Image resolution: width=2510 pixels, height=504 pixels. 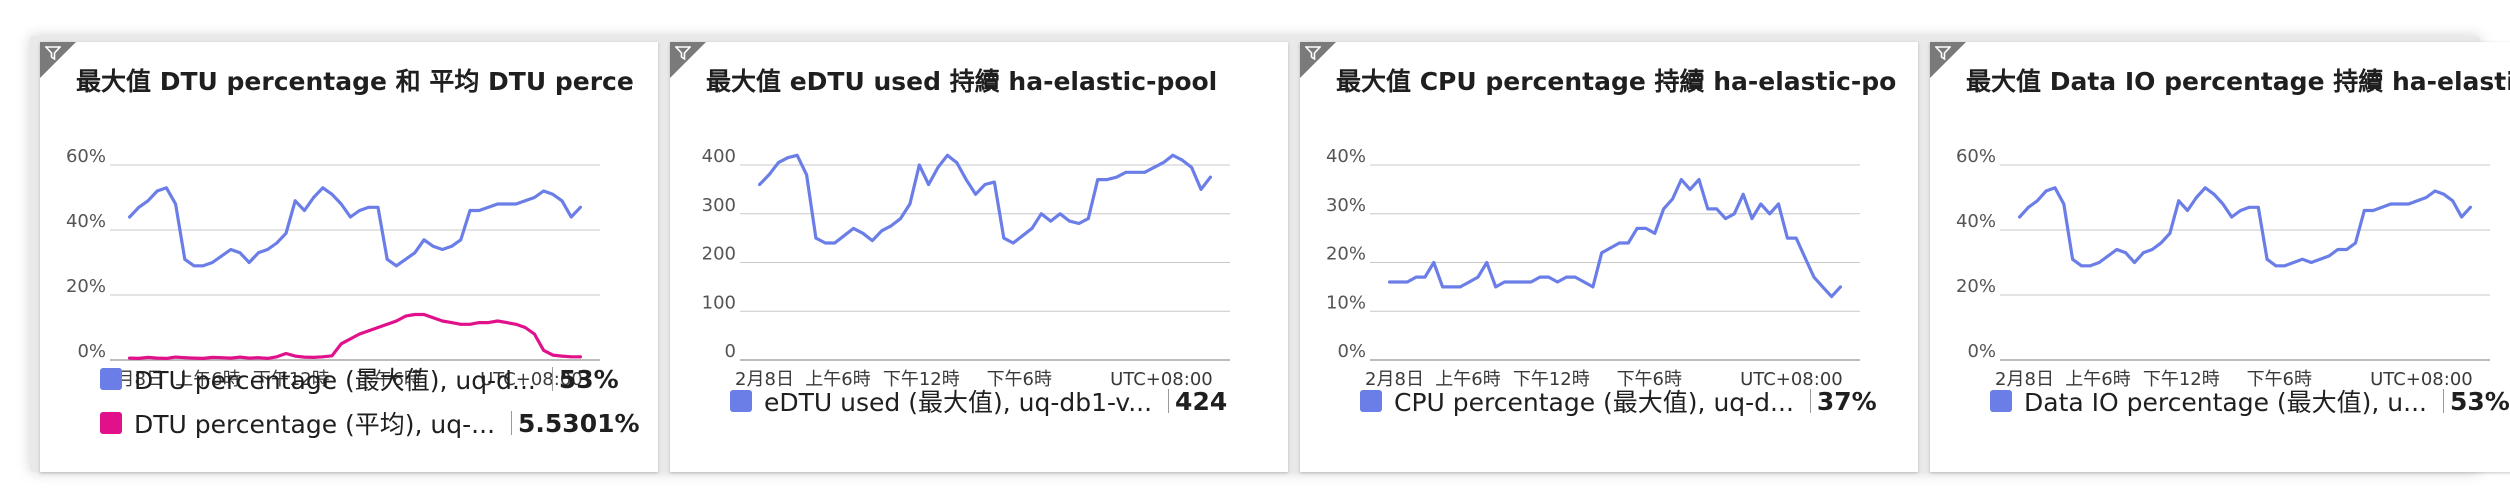 What do you see at coordinates (1346, 156) in the screenshot?
I see `y-tick-label: 40%` at bounding box center [1346, 156].